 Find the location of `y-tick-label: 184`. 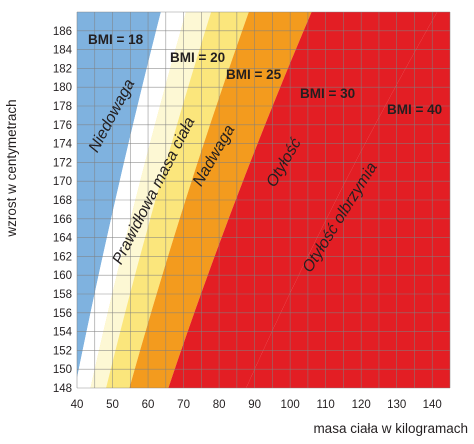

y-tick-label: 184 is located at coordinates (63, 51).